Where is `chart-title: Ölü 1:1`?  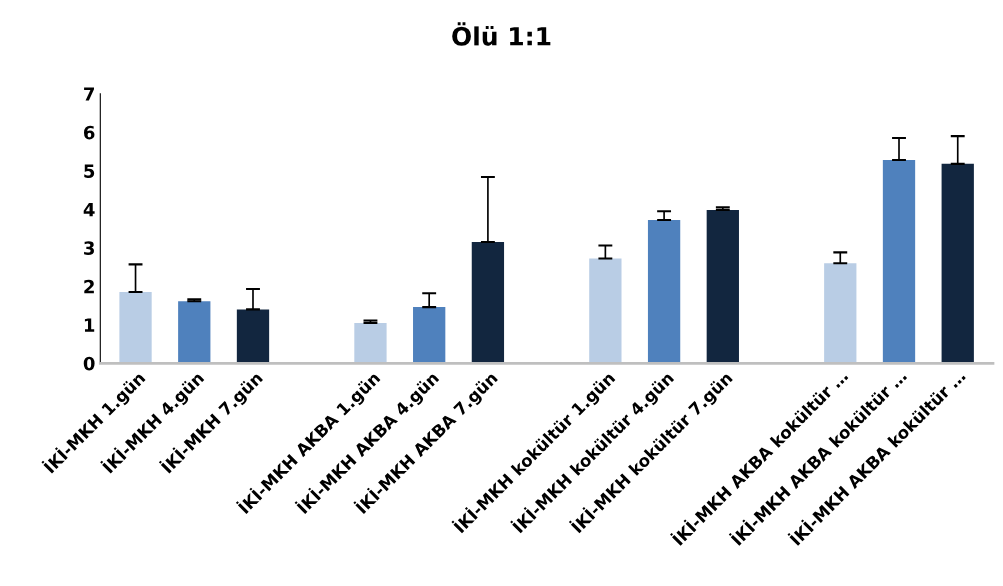
chart-title: Ölü 1:1 is located at coordinates (501, 34).